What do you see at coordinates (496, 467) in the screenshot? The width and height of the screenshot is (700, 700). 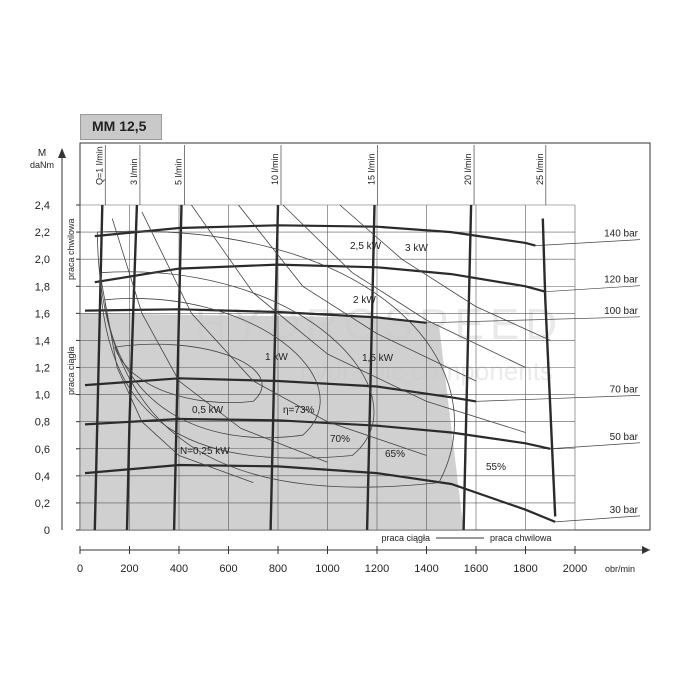 I see `efficiency-label: 55%` at bounding box center [496, 467].